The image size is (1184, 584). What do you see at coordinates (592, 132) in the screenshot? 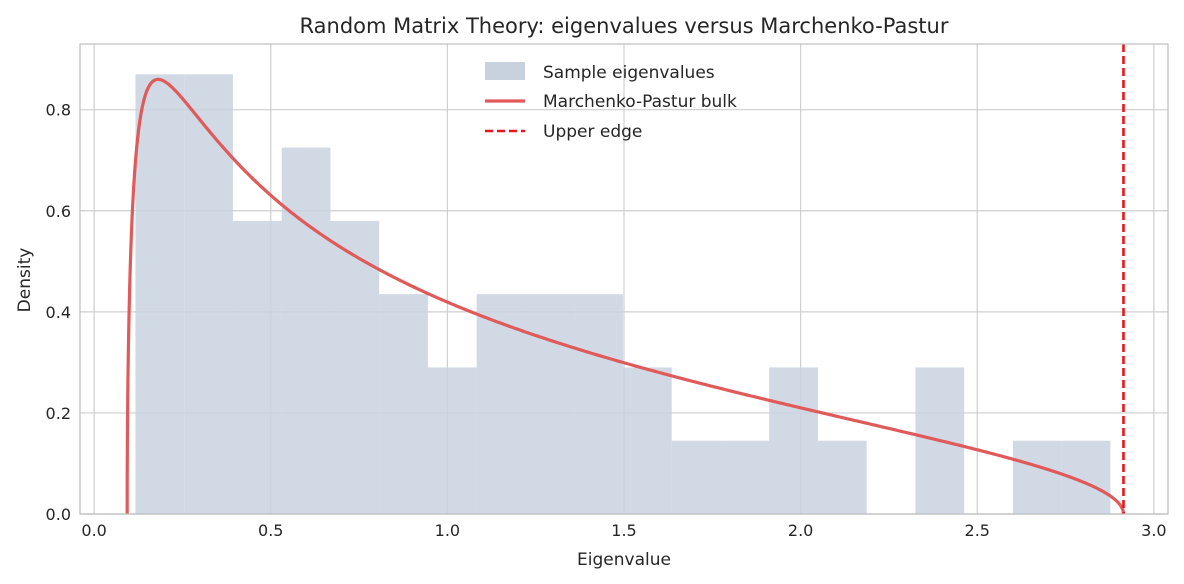
I see `legend-label-upper-edge: Upper edge` at bounding box center [592, 132].